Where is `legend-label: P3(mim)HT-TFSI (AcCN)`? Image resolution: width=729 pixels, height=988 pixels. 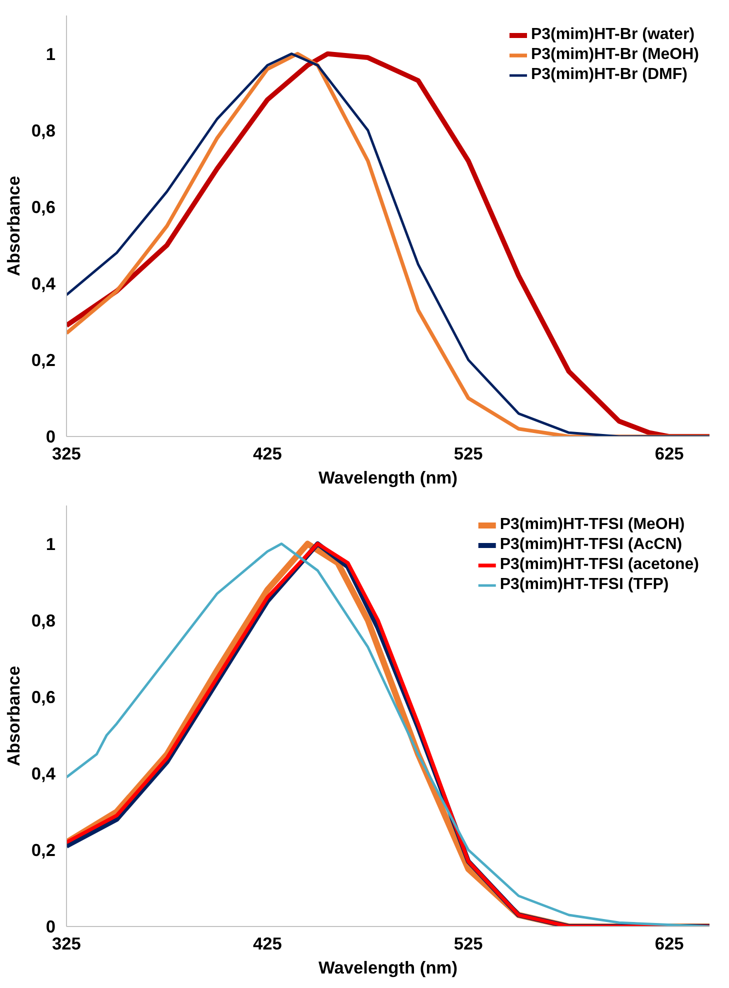 legend-label: P3(mim)HT-TFSI (AcCN) is located at coordinates (591, 545).